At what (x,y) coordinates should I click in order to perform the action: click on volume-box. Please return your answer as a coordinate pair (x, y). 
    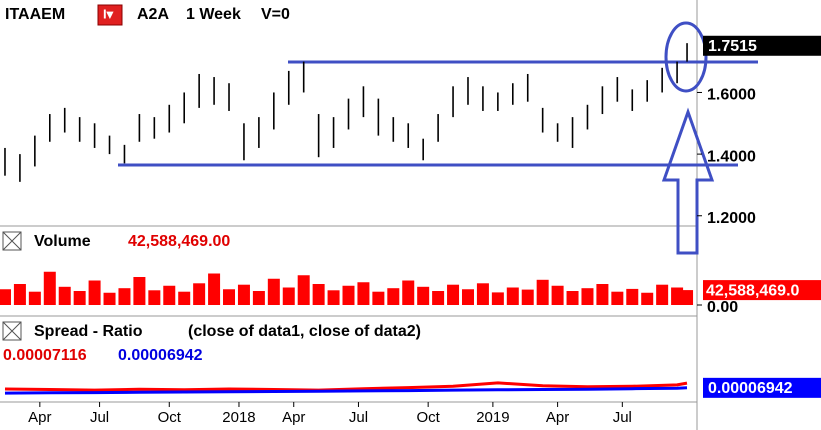
    Looking at the image, I should click on (762, 290).